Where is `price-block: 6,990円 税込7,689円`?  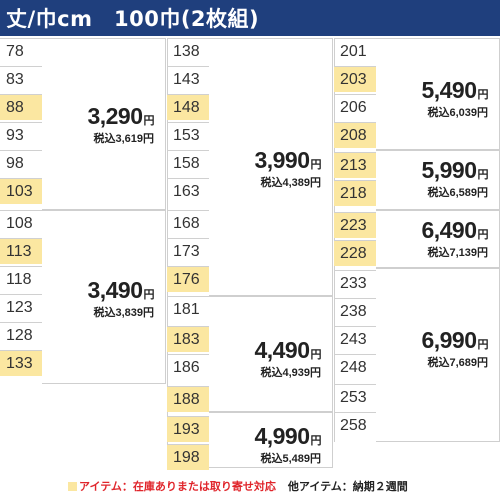
price-block: 6,990円 税込7,689円 is located at coordinates (436, 348).